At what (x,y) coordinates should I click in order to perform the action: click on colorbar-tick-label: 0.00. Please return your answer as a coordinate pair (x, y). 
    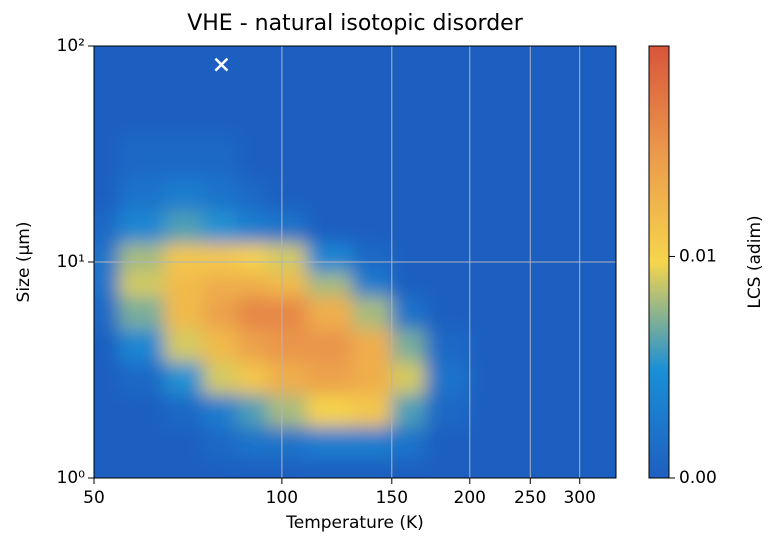
    Looking at the image, I should click on (698, 478).